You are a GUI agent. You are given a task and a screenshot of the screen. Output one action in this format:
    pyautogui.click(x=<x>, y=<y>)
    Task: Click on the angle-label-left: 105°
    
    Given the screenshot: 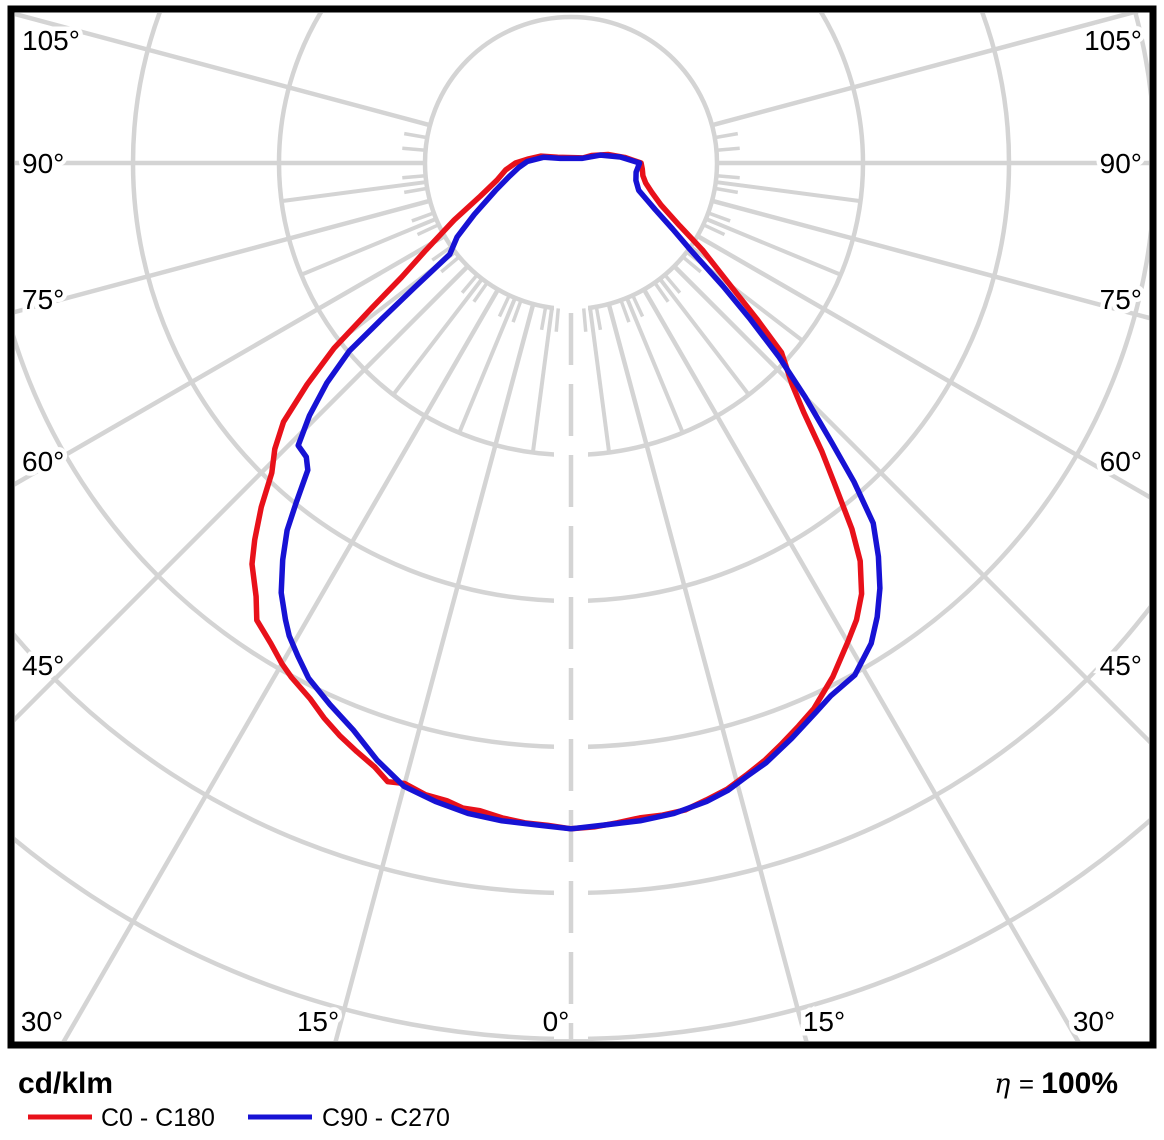 What is the action you would take?
    pyautogui.click(x=51, y=40)
    